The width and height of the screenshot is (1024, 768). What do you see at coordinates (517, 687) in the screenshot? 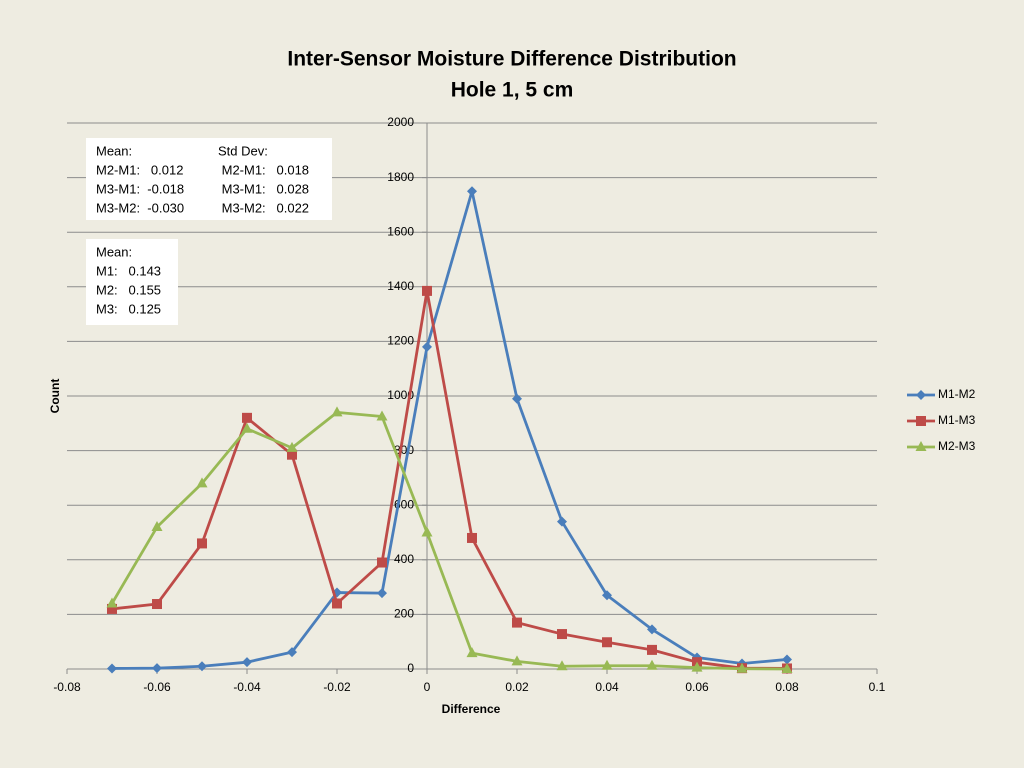
I see `x-tick-label: 0.02` at bounding box center [517, 687].